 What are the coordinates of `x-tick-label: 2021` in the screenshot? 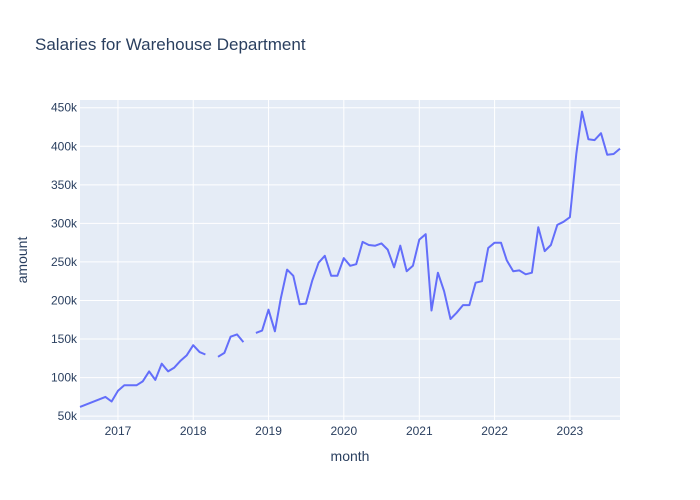 It's located at (419, 431).